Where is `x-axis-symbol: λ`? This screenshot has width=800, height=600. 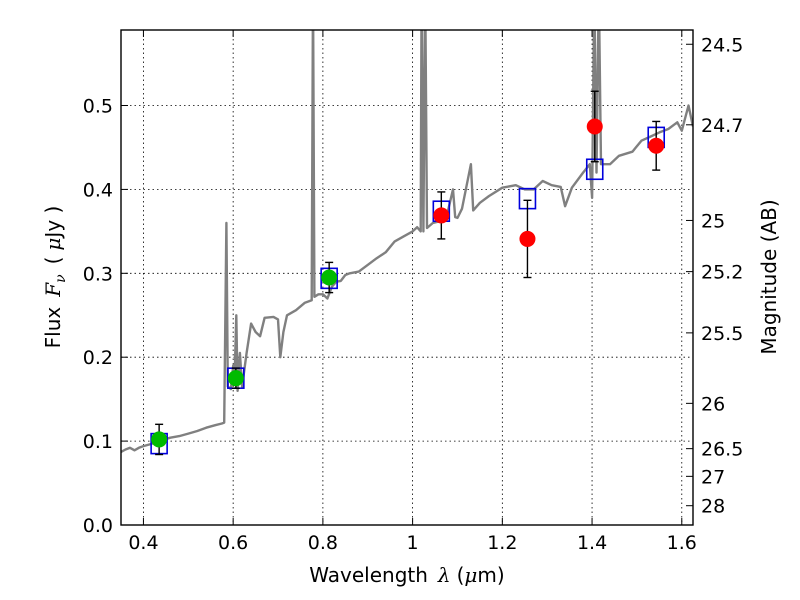
x-axis-symbol: λ is located at coordinates (444, 575).